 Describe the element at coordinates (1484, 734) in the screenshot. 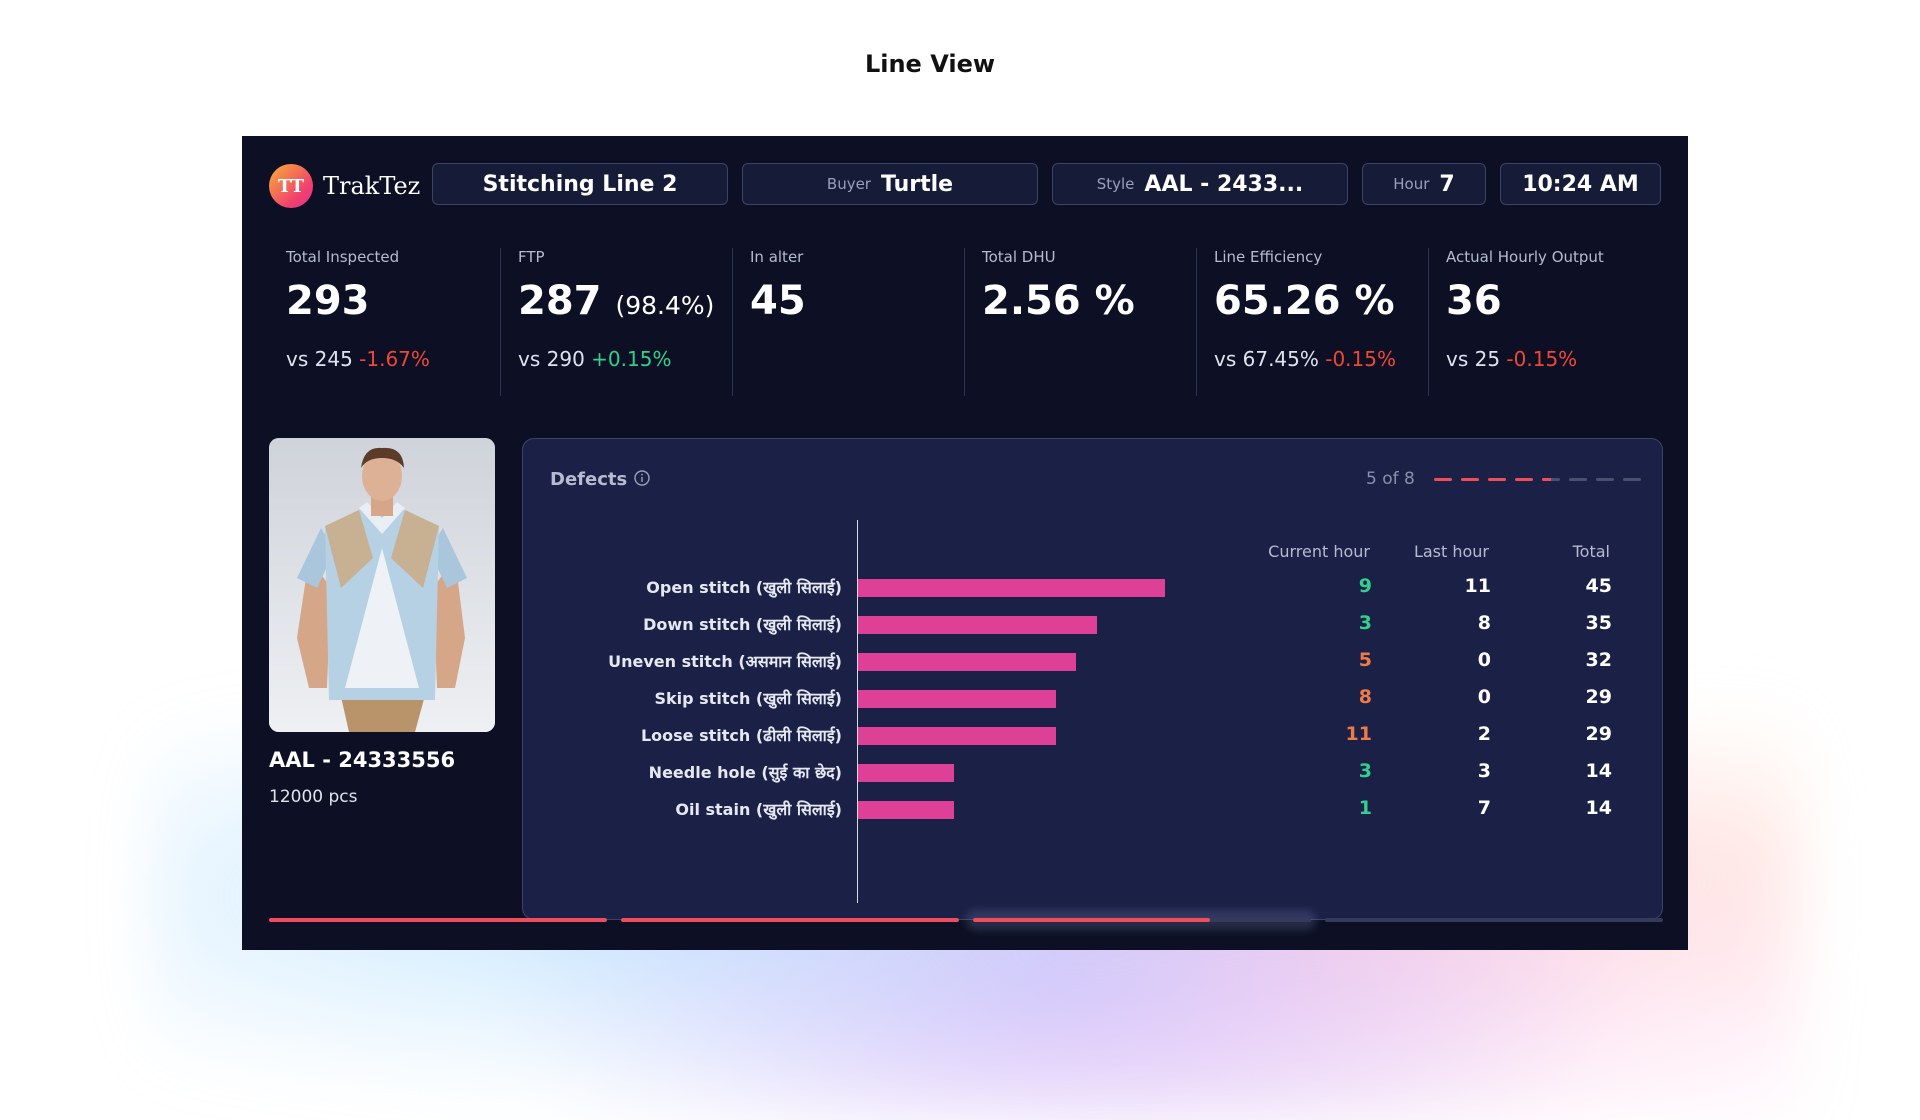

I see `last-hour-value: 2` at that location.